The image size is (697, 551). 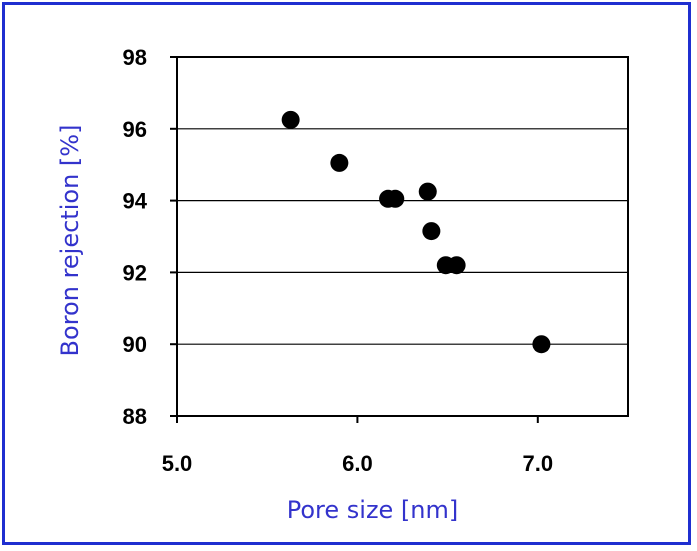 I want to click on y-tick-label-96: 96, so click(x=135, y=129).